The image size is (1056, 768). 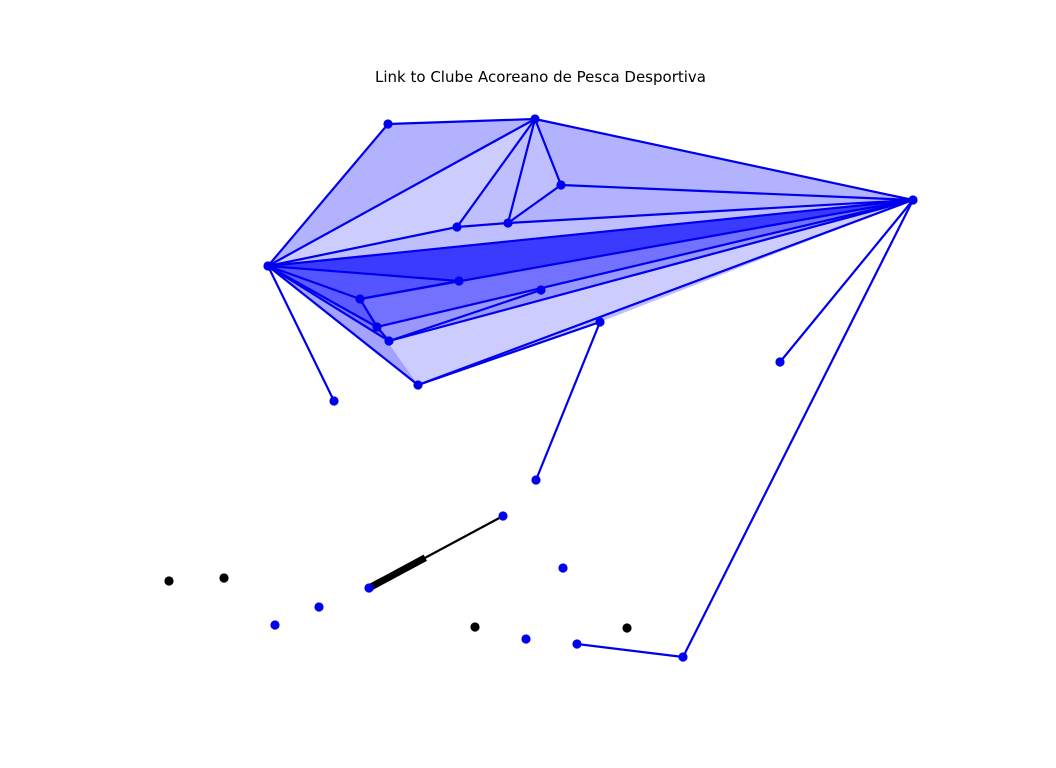 What do you see at coordinates (461, 121) in the screenshot?
I see `edge-n1-n2` at bounding box center [461, 121].